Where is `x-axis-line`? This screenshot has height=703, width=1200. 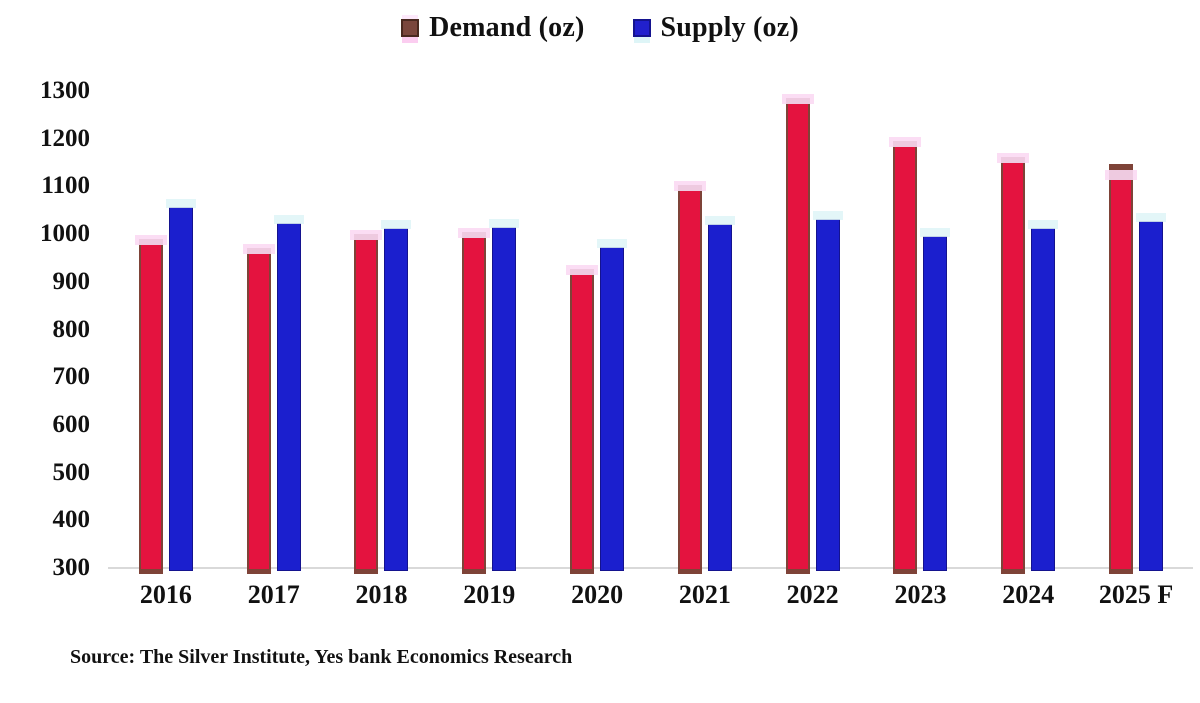
x-axis-line is located at coordinates (650, 568).